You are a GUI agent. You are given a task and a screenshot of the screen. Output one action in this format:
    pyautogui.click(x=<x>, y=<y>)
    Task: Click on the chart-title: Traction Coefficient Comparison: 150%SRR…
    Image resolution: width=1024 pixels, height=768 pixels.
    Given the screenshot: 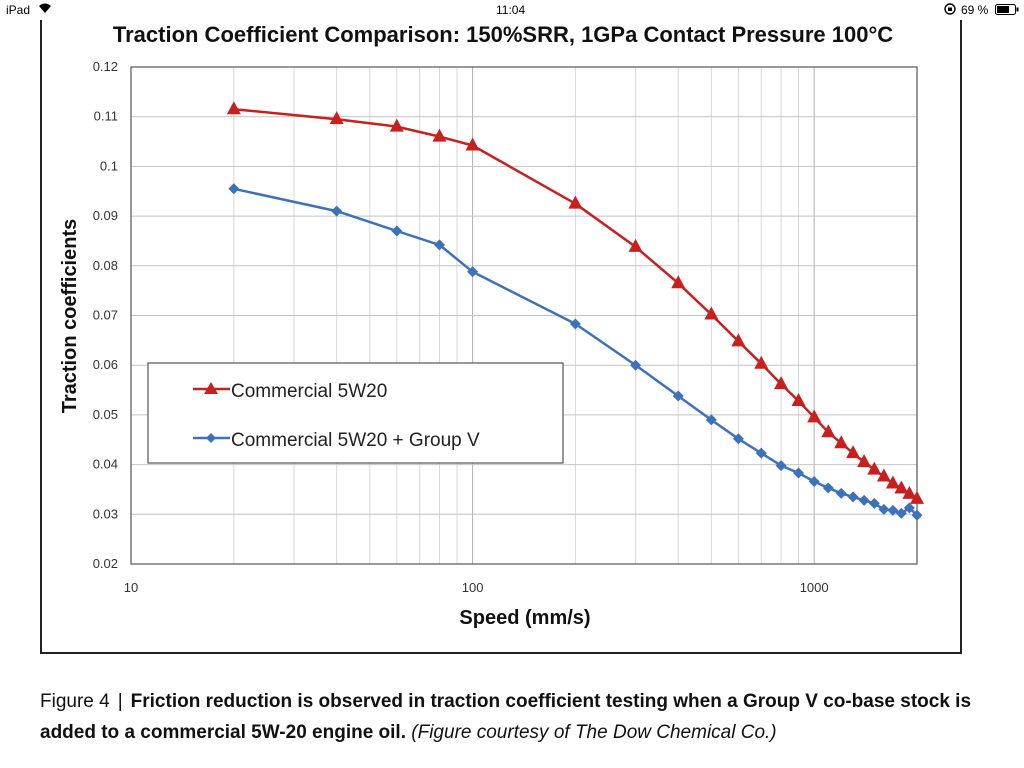 What is the action you would take?
    pyautogui.click(x=503, y=34)
    